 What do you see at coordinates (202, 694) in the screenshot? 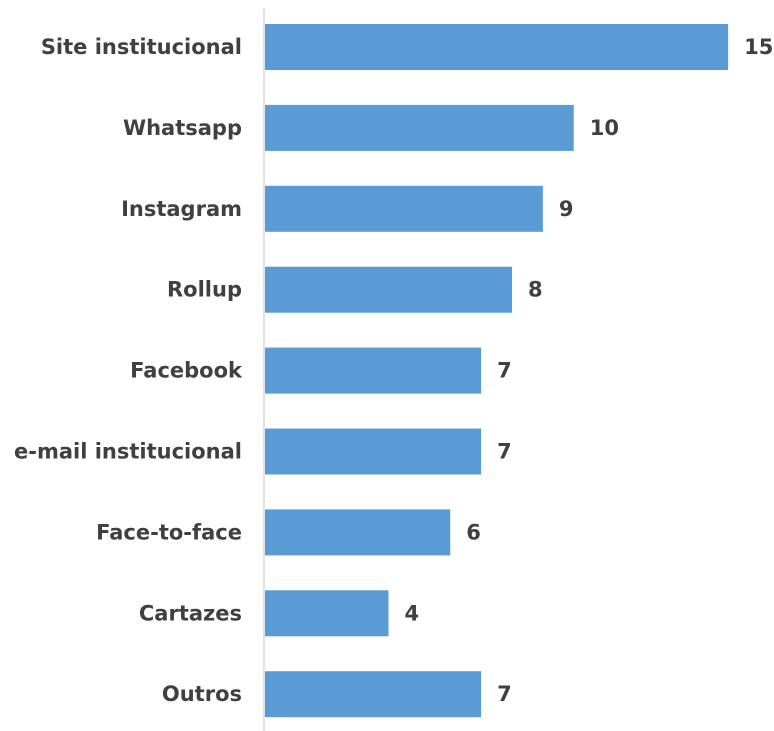
I see `category-label-8: Outros` at bounding box center [202, 694].